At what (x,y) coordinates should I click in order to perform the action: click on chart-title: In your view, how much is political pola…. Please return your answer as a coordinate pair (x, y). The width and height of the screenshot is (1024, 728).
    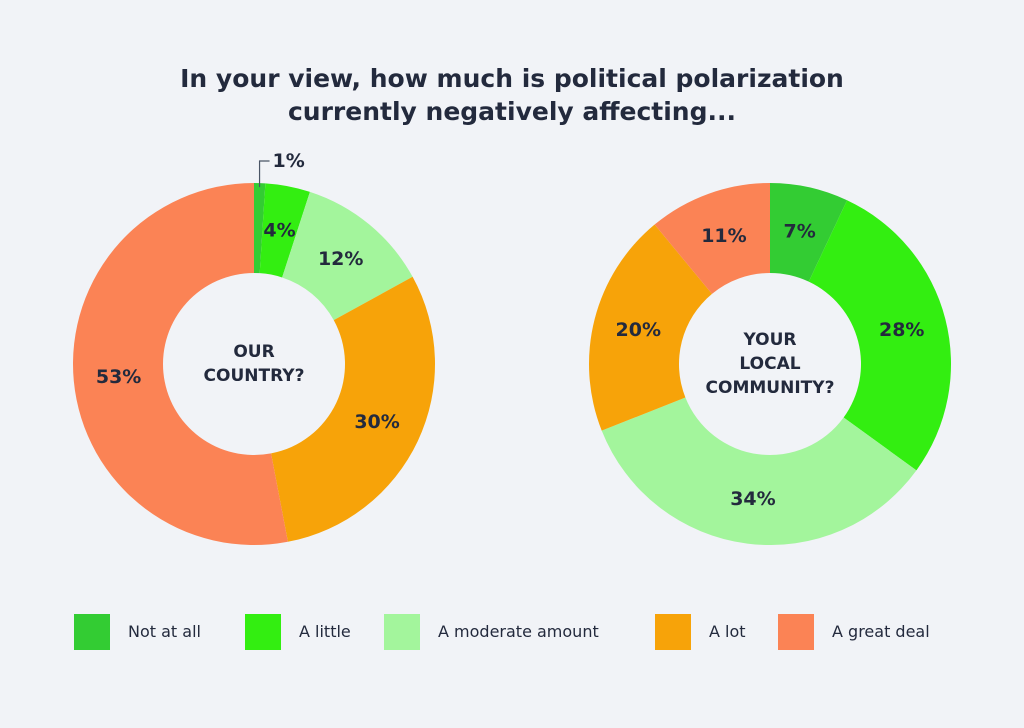
    Looking at the image, I should click on (512, 95).